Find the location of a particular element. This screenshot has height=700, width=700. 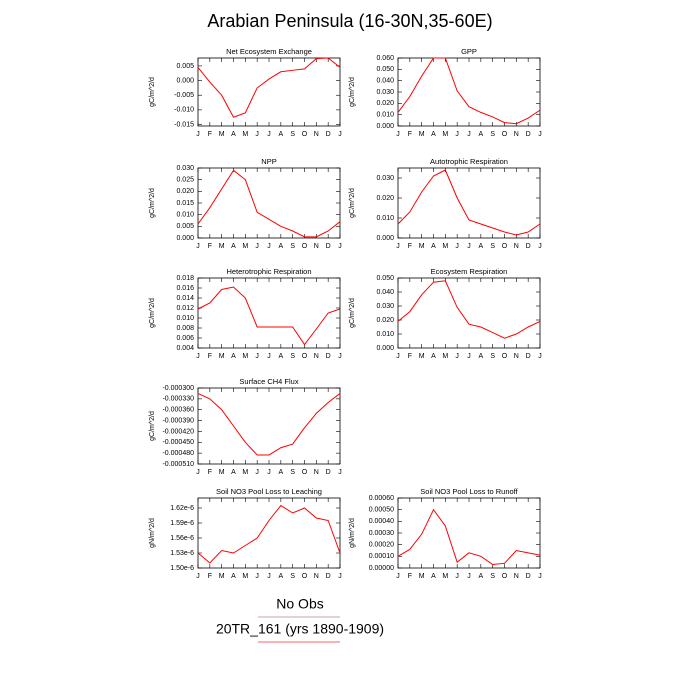

y-tick-label: 0.020 is located at coordinates (185, 191).